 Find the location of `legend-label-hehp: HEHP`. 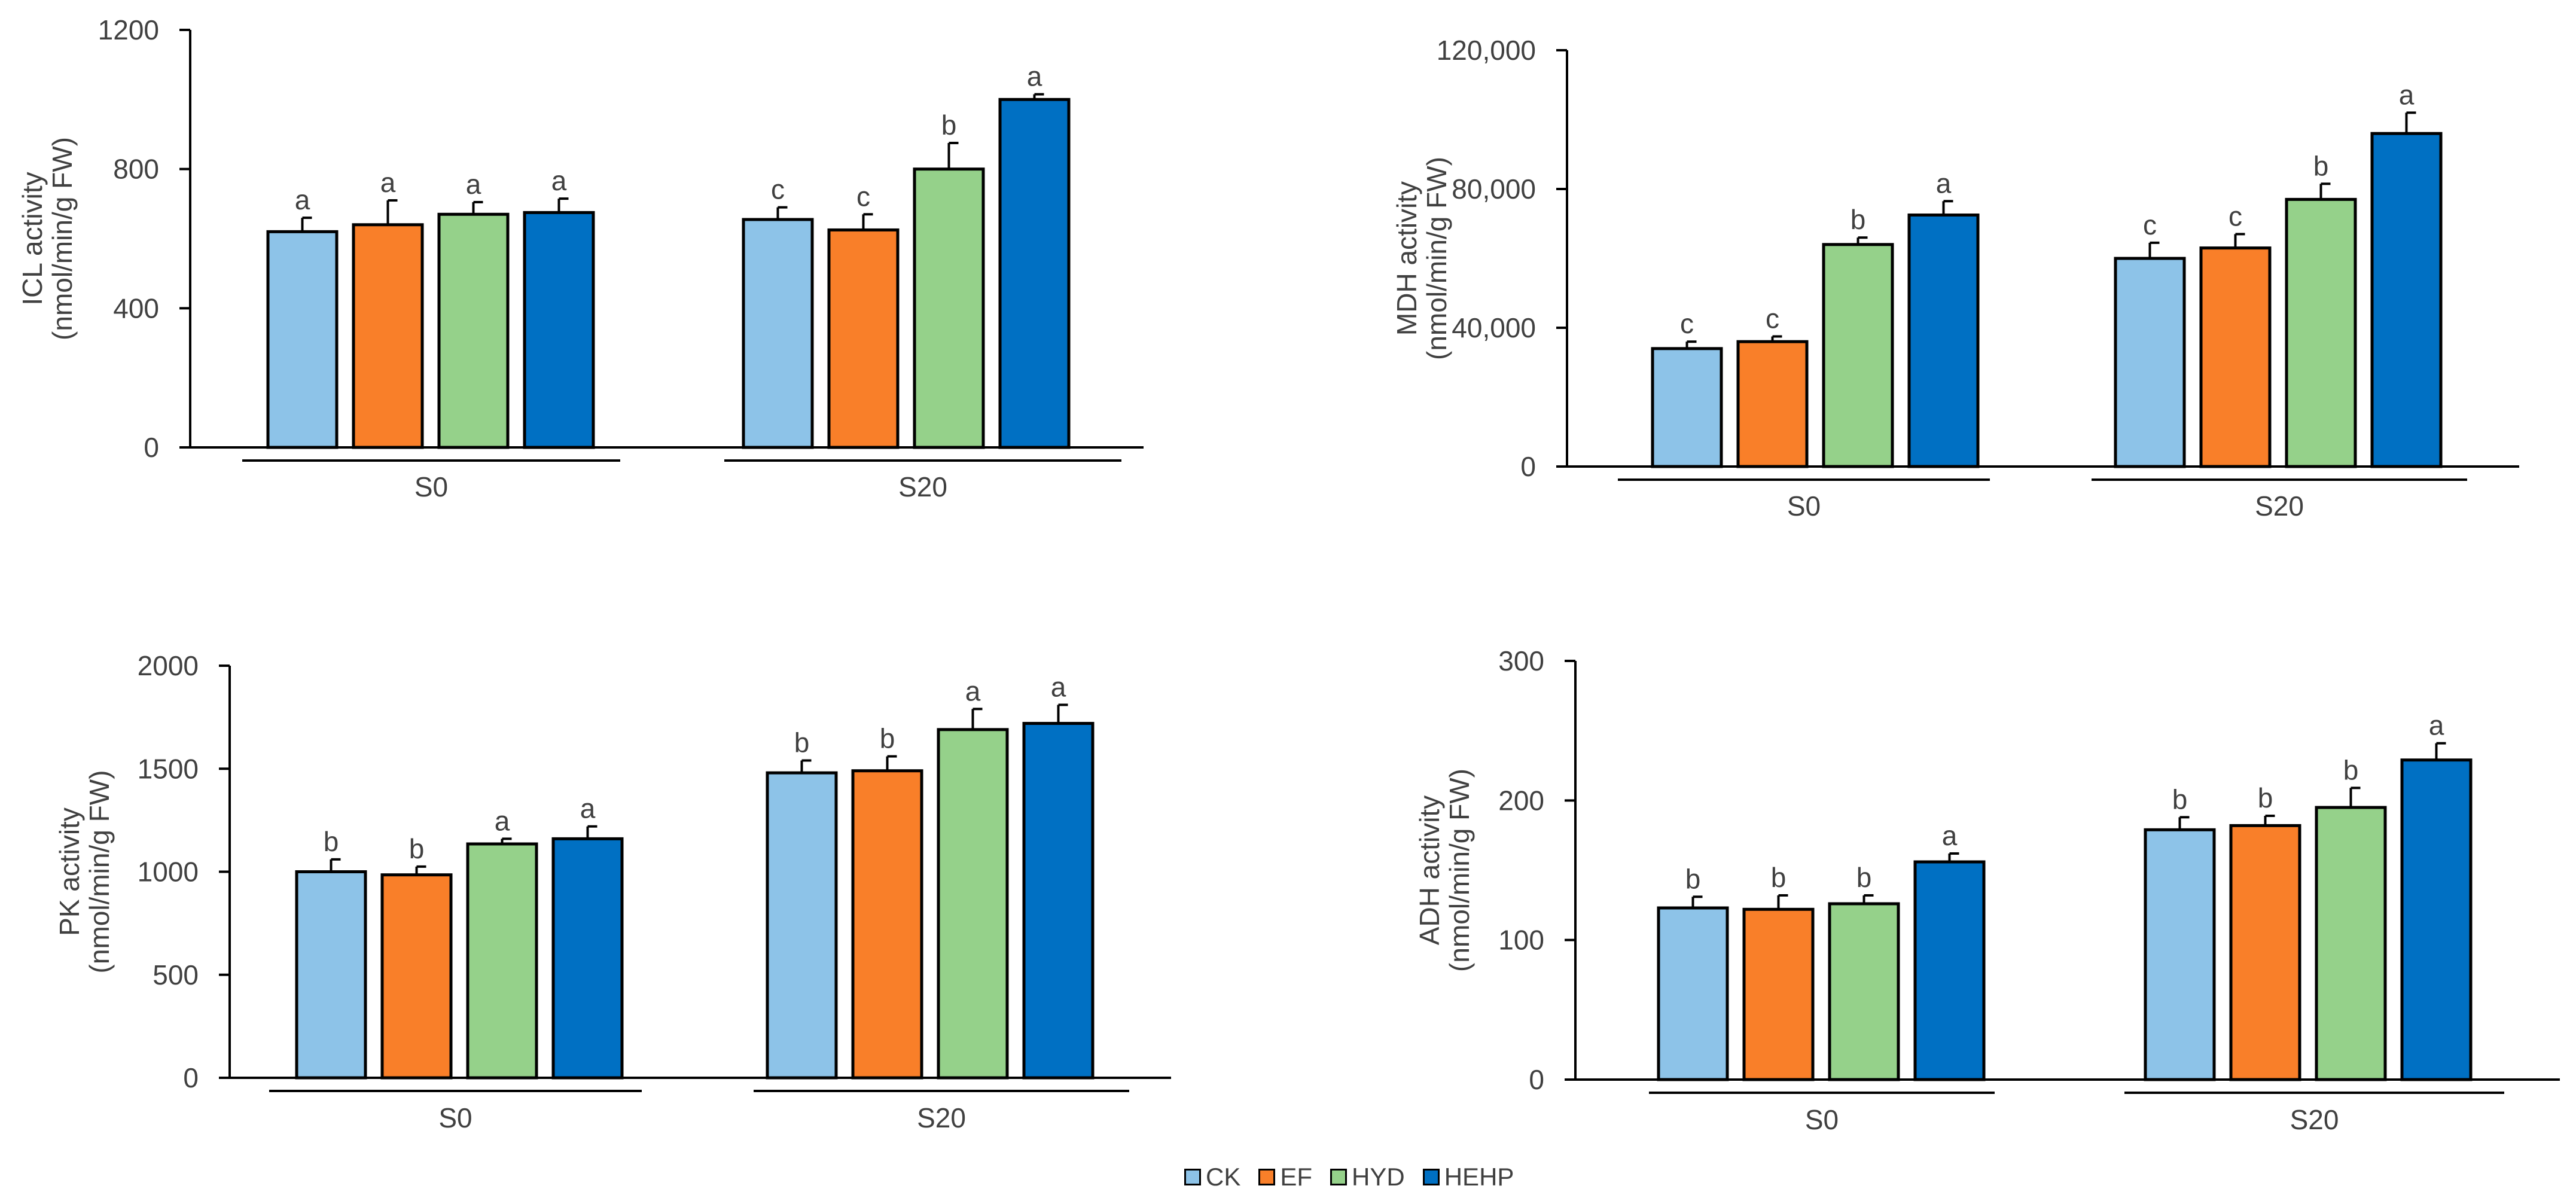

legend-label-hehp: HEHP is located at coordinates (1479, 1177).